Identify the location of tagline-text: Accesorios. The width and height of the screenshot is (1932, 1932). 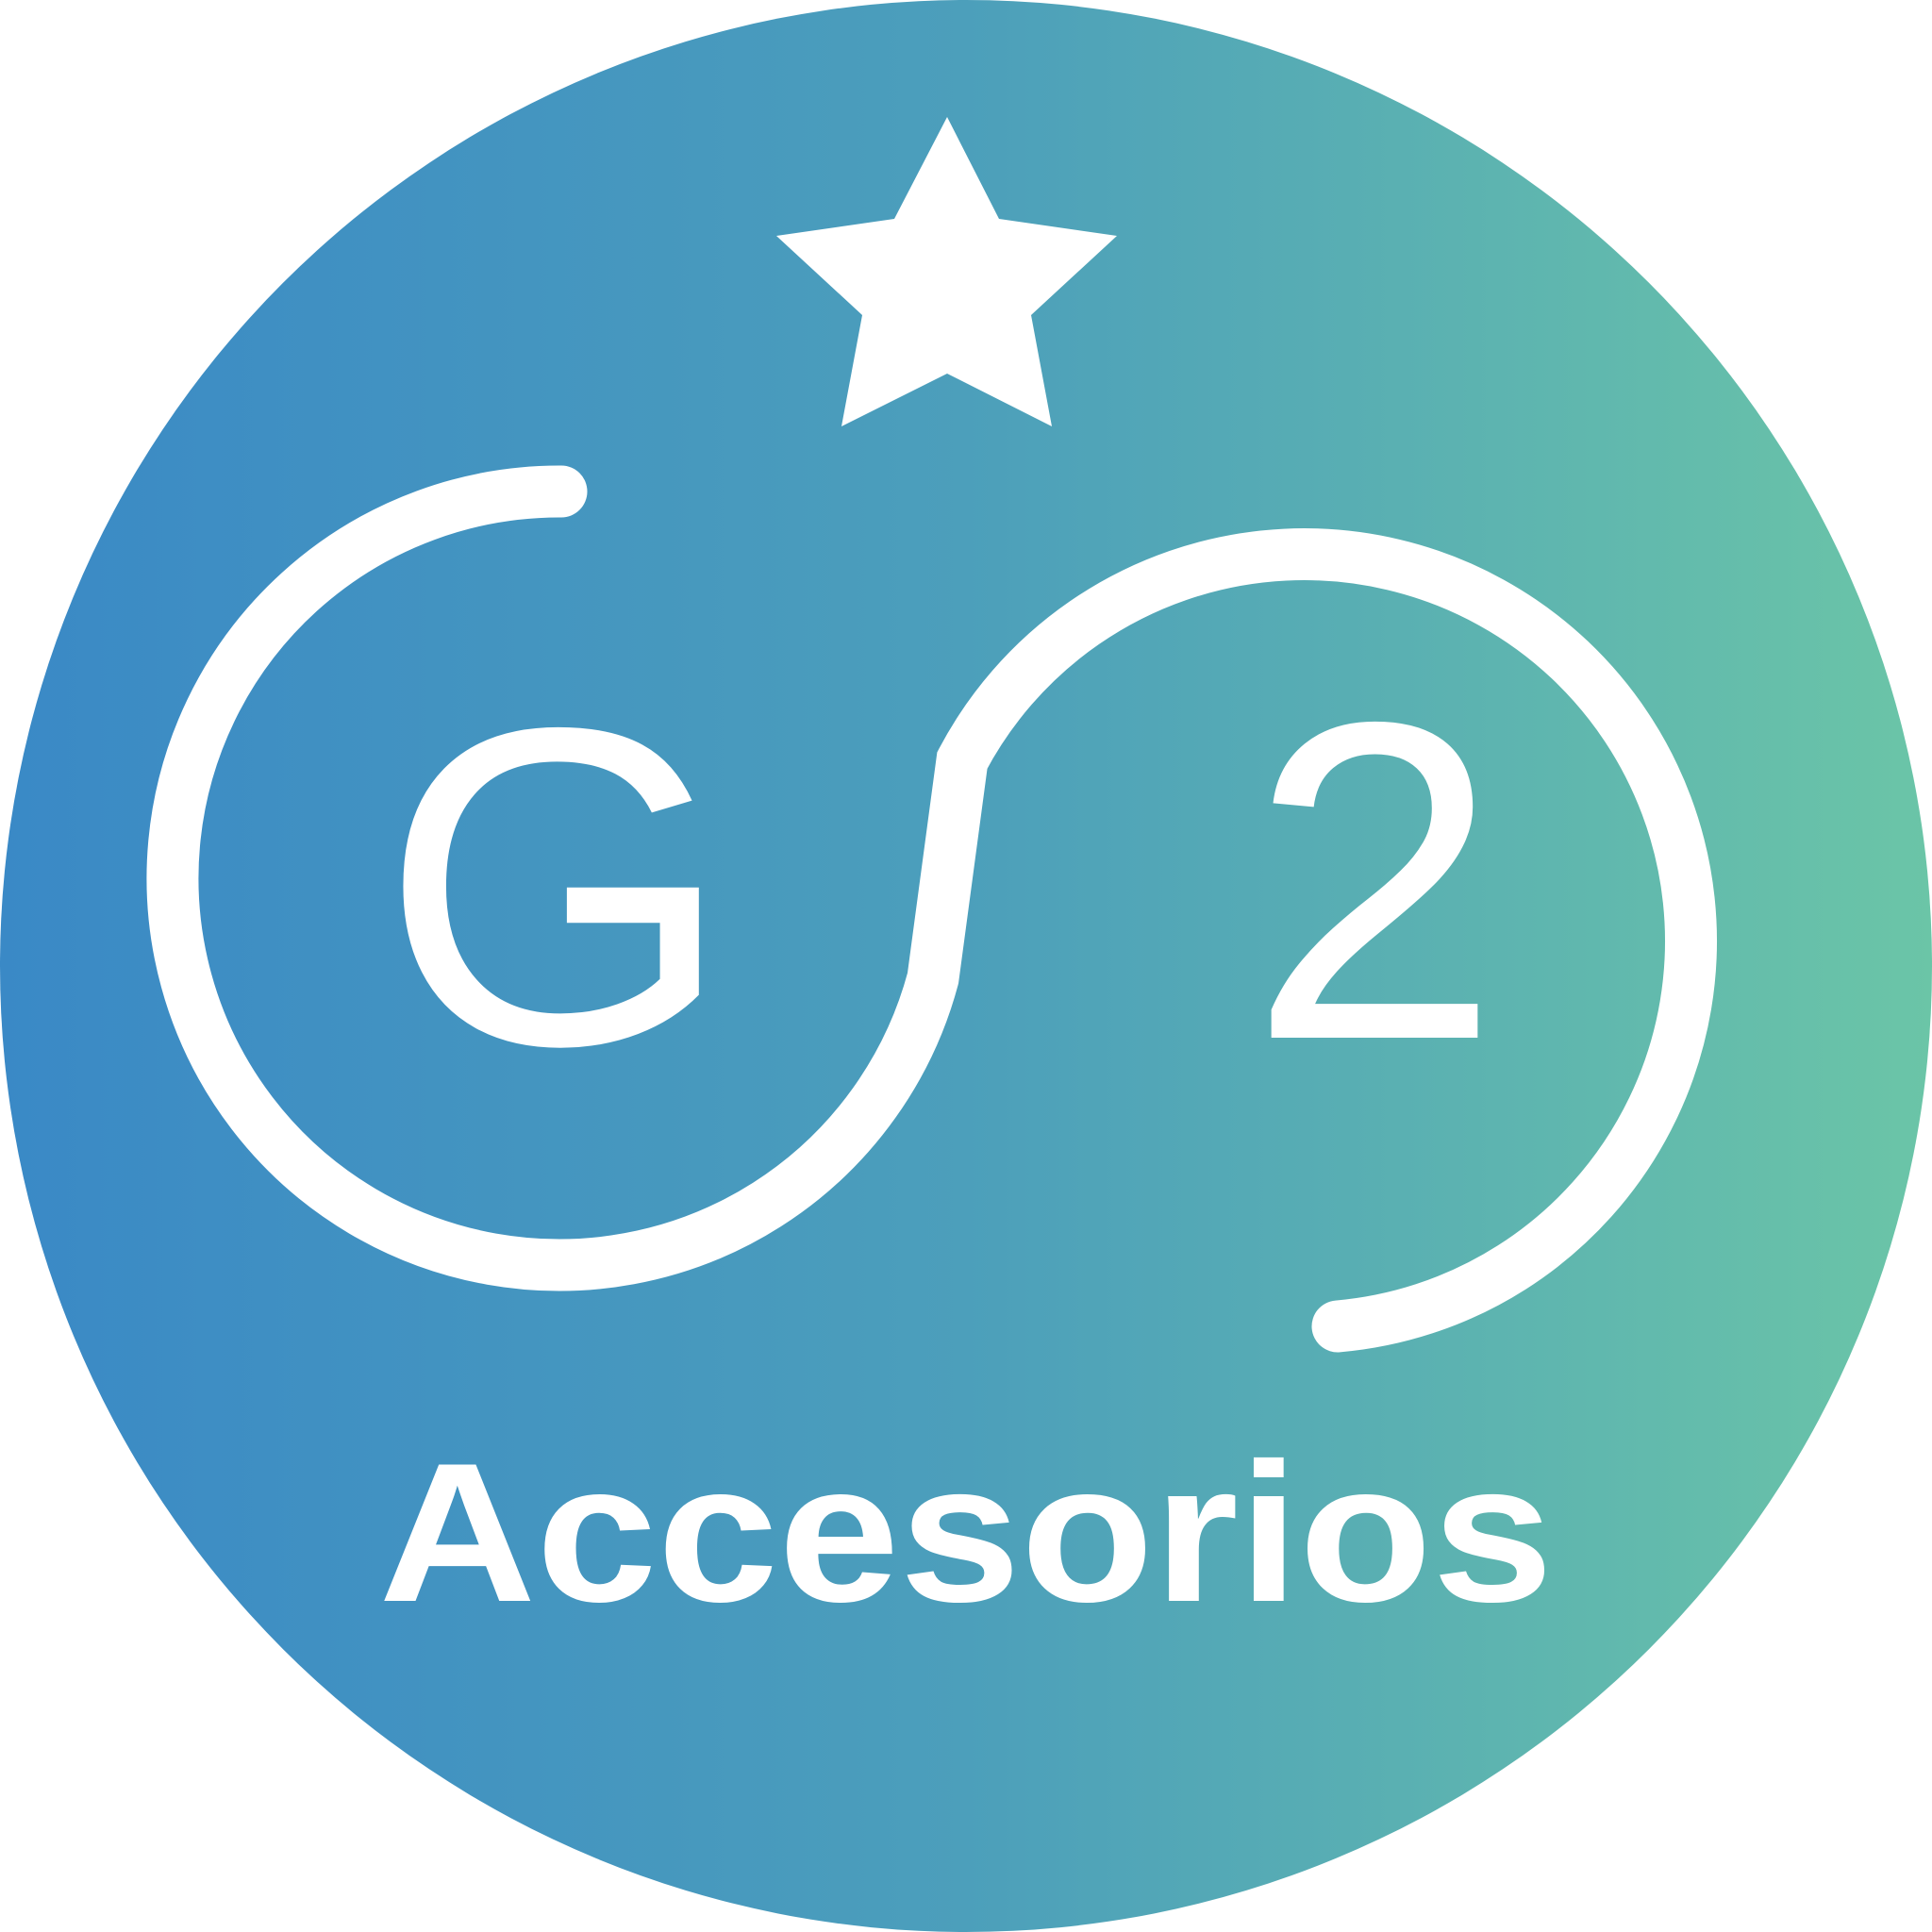
(967, 1532).